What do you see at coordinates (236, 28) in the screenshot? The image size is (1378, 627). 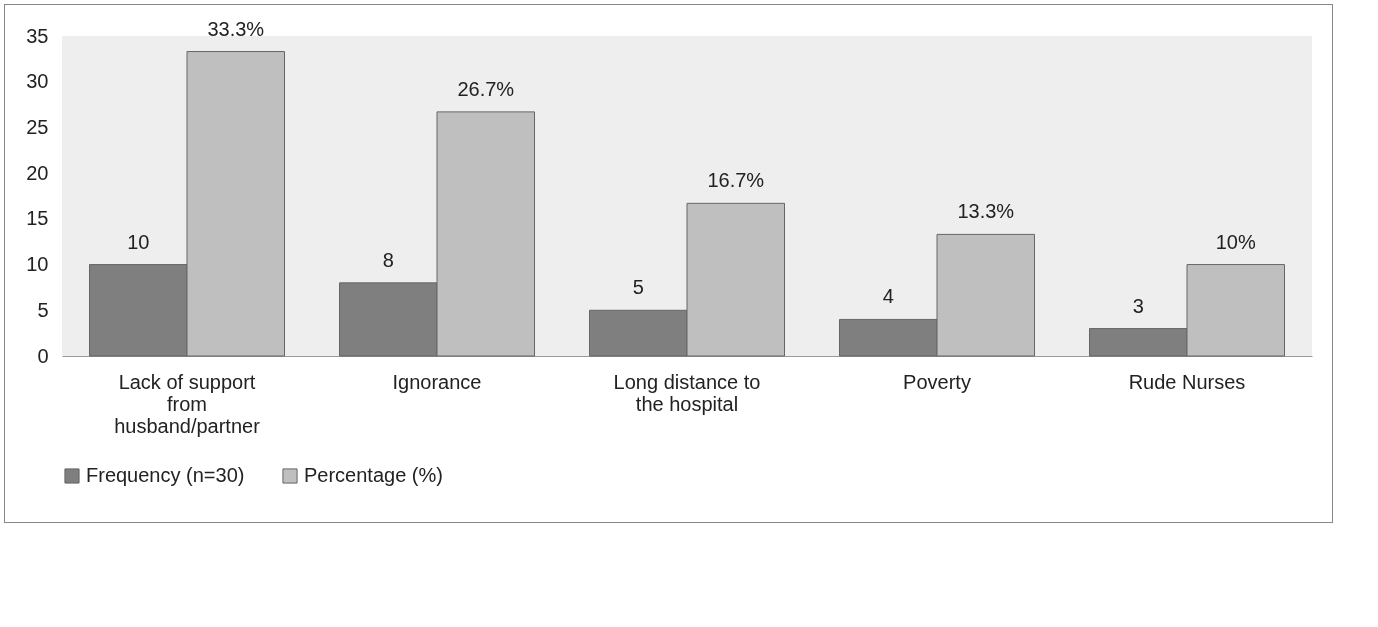 I see `data-label: 33.3%` at bounding box center [236, 28].